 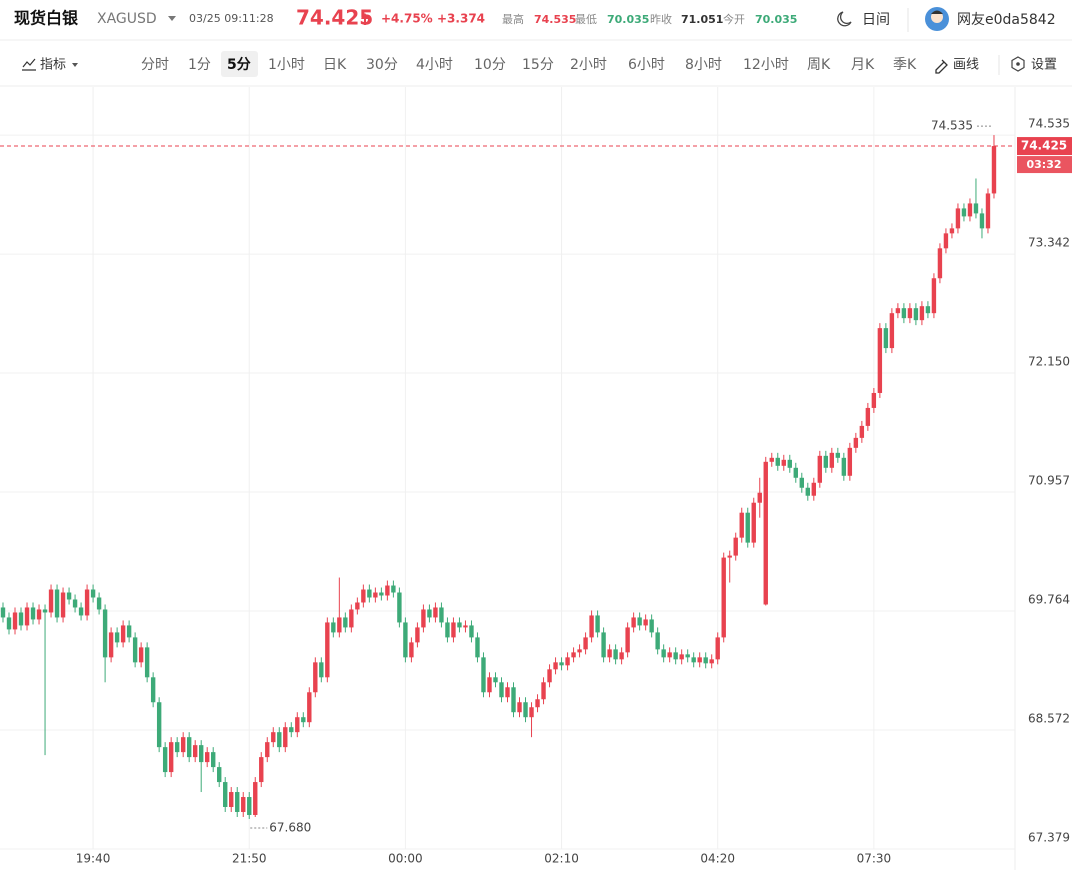 What do you see at coordinates (555, 19) in the screenshot?
I see `stat-value: 74.535` at bounding box center [555, 19].